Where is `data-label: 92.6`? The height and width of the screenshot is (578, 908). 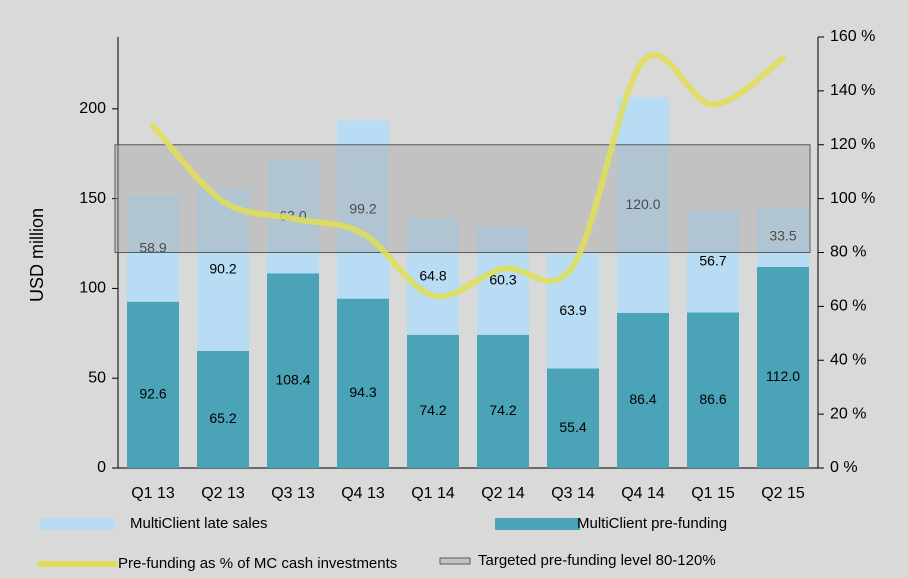 data-label: 92.6 is located at coordinates (152, 394).